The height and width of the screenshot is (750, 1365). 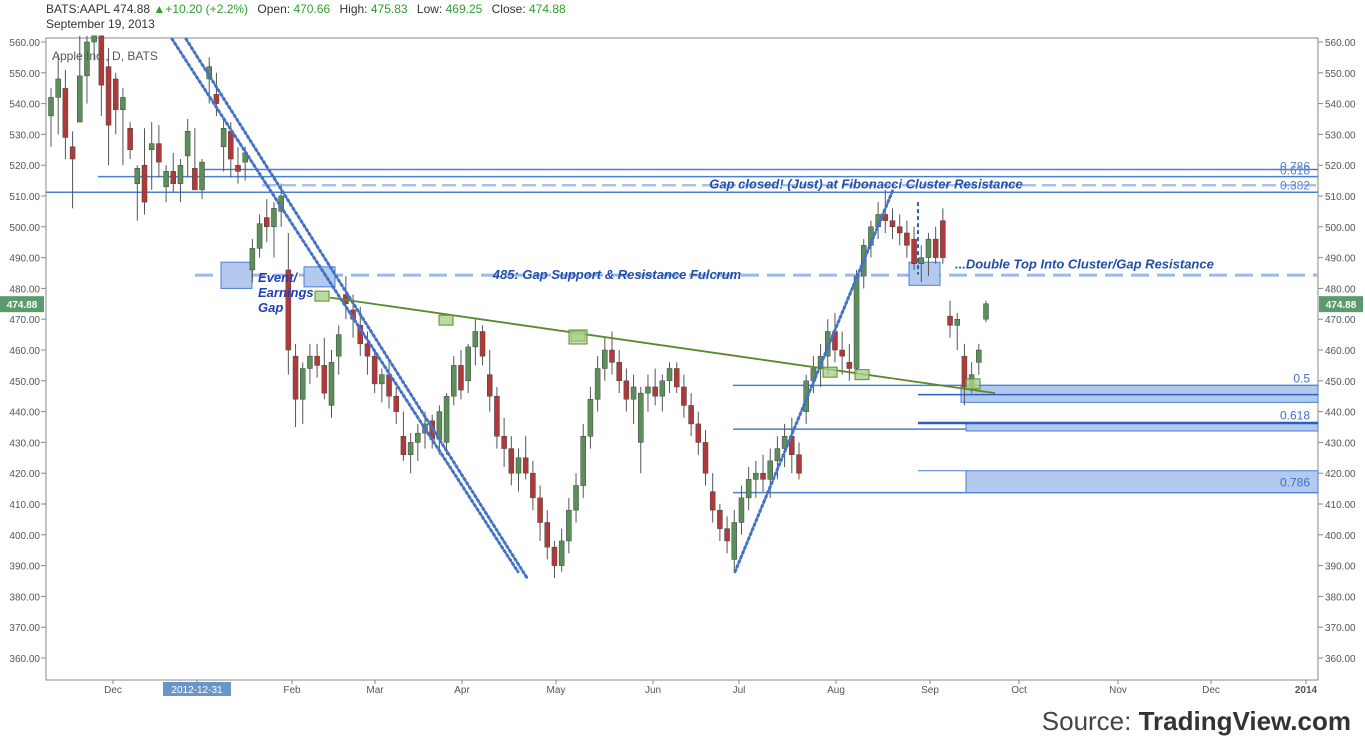 I want to click on chart-title: Apple Inc., D, BATS, so click(x=105, y=56).